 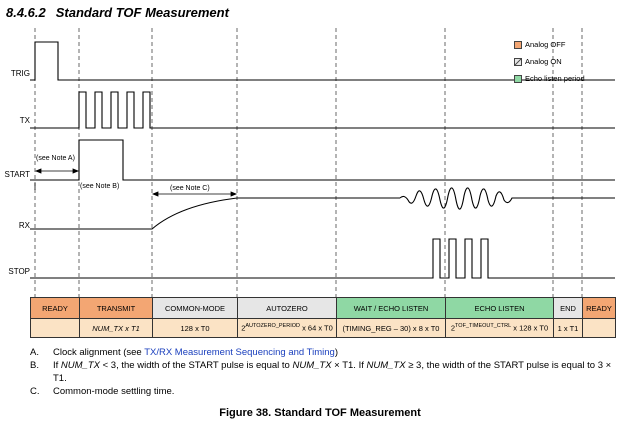 I want to click on legend-item-analog-off: Analog OFF, so click(x=539, y=44).